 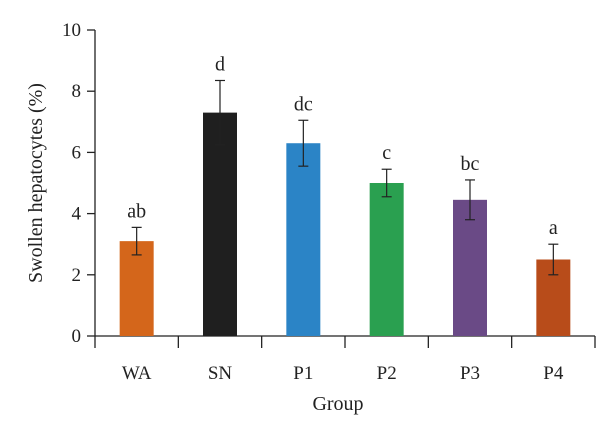 I want to click on y-tick-label: 8, so click(x=77, y=91).